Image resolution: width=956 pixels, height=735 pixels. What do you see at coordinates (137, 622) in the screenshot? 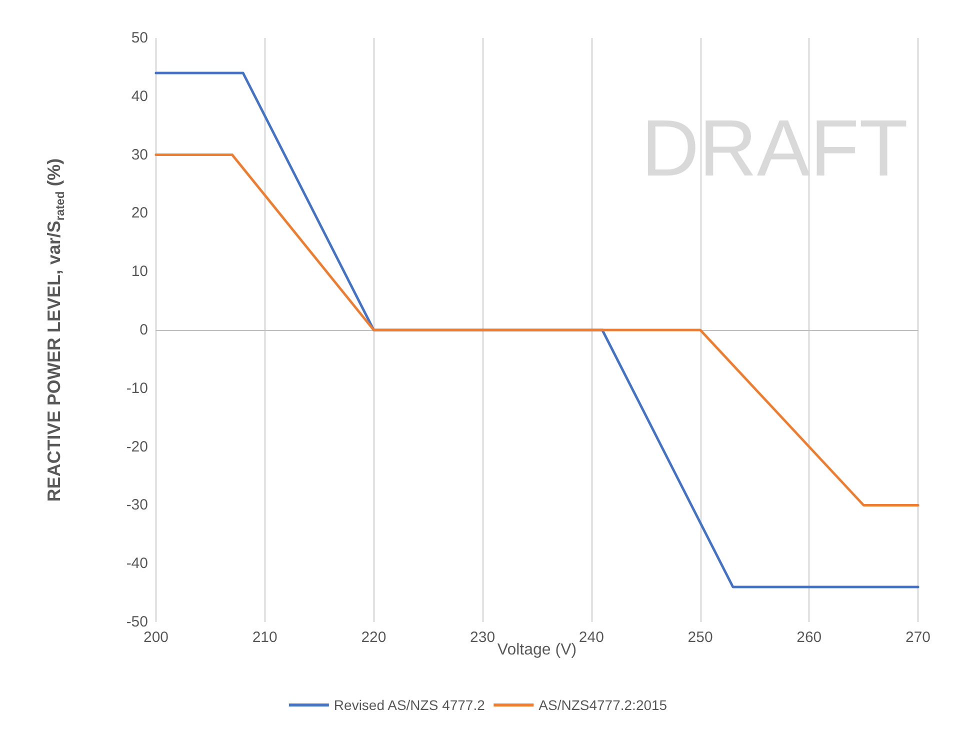
I see `y-tick-label: -50` at bounding box center [137, 622].